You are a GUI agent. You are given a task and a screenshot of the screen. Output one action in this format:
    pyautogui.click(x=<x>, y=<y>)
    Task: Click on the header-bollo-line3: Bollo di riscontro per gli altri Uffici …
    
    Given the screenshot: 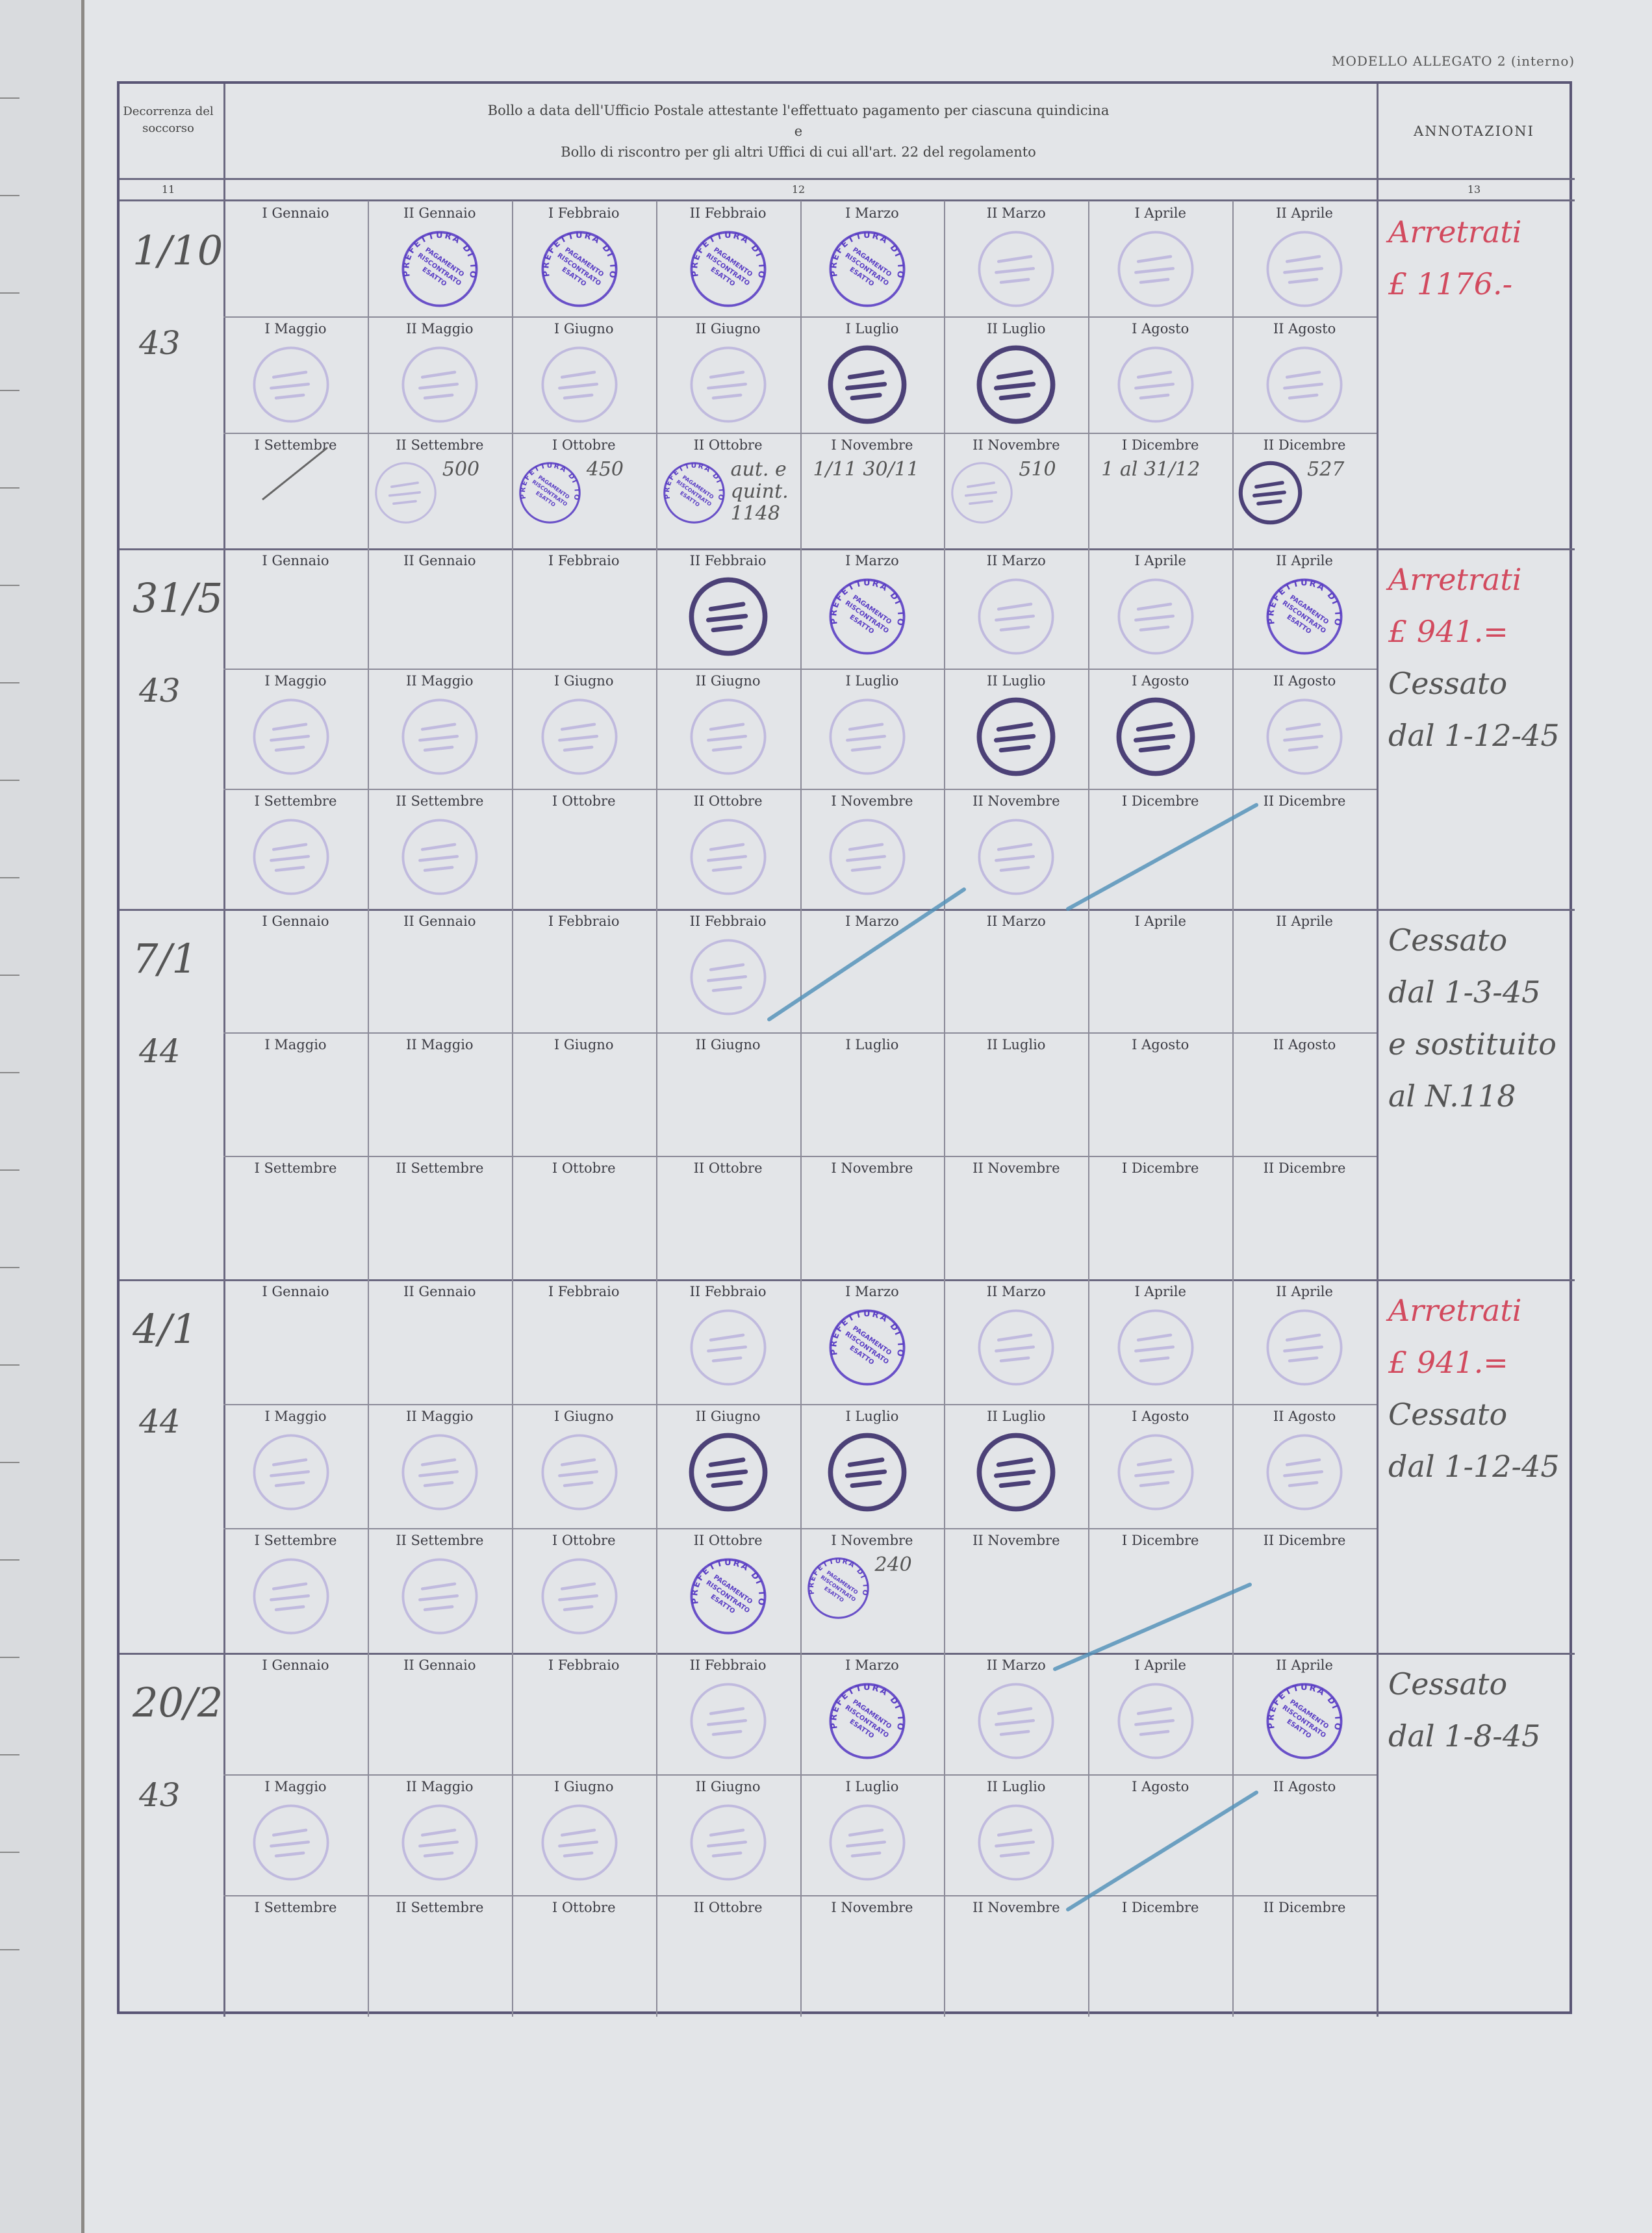 What is the action you would take?
    pyautogui.click(x=798, y=152)
    